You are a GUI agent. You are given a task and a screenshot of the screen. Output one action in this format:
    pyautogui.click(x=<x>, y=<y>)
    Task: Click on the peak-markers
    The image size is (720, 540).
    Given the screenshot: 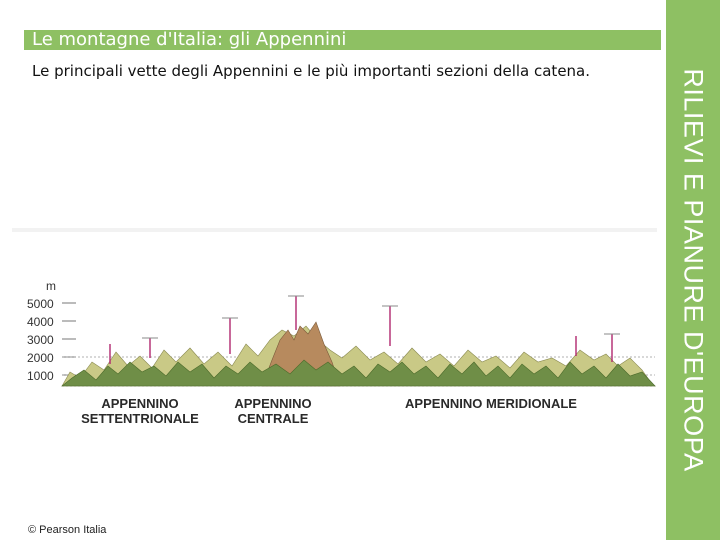 What is the action you would take?
    pyautogui.click(x=361, y=330)
    